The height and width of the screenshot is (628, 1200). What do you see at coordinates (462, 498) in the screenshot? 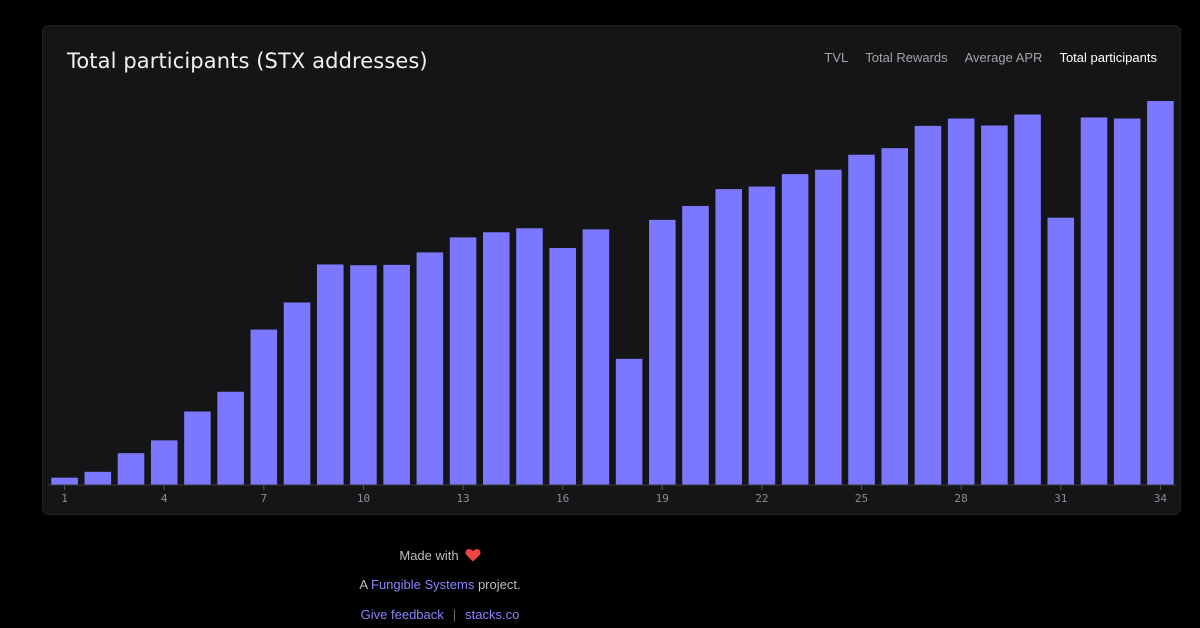
I see `x-tick-label-13: 13` at bounding box center [462, 498].